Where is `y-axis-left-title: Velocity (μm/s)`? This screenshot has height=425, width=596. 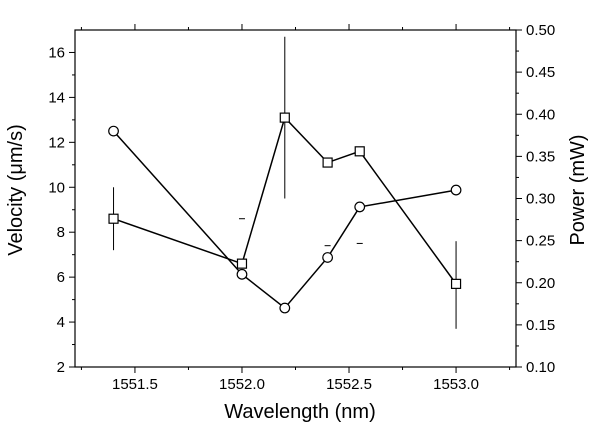
y-axis-left-title: Velocity (μm/s) is located at coordinates (16, 190).